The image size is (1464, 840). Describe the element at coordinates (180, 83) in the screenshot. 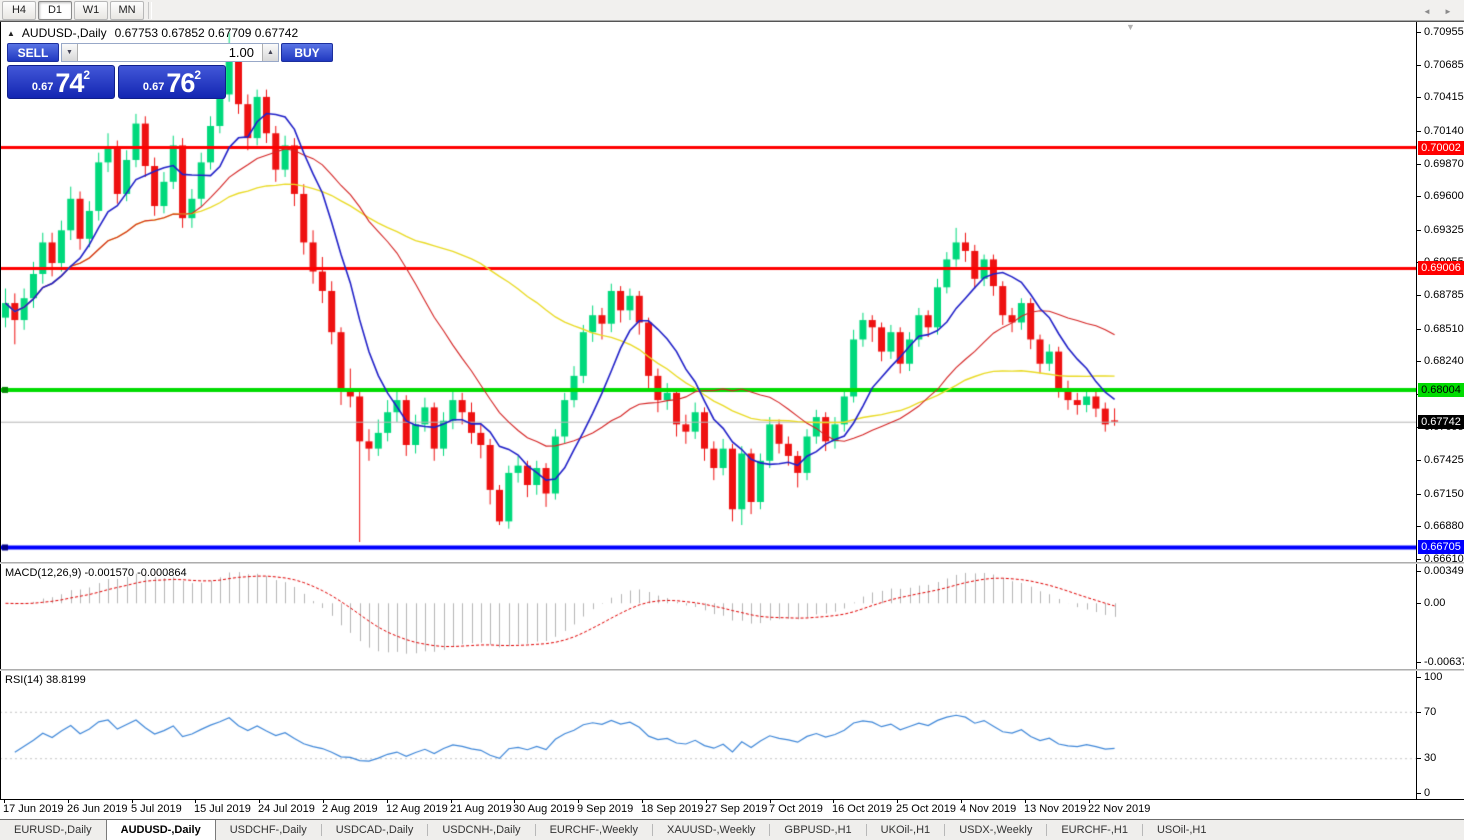

I see `buy-price-digits: 76` at that location.